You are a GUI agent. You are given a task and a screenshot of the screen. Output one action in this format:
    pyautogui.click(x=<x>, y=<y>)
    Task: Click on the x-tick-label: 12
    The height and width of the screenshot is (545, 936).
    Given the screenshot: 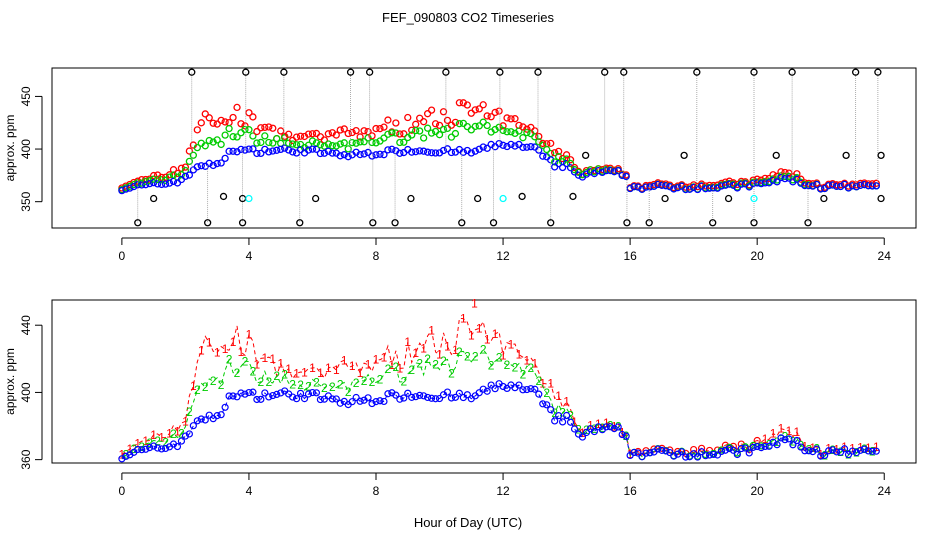 What is the action you would take?
    pyautogui.click(x=503, y=491)
    